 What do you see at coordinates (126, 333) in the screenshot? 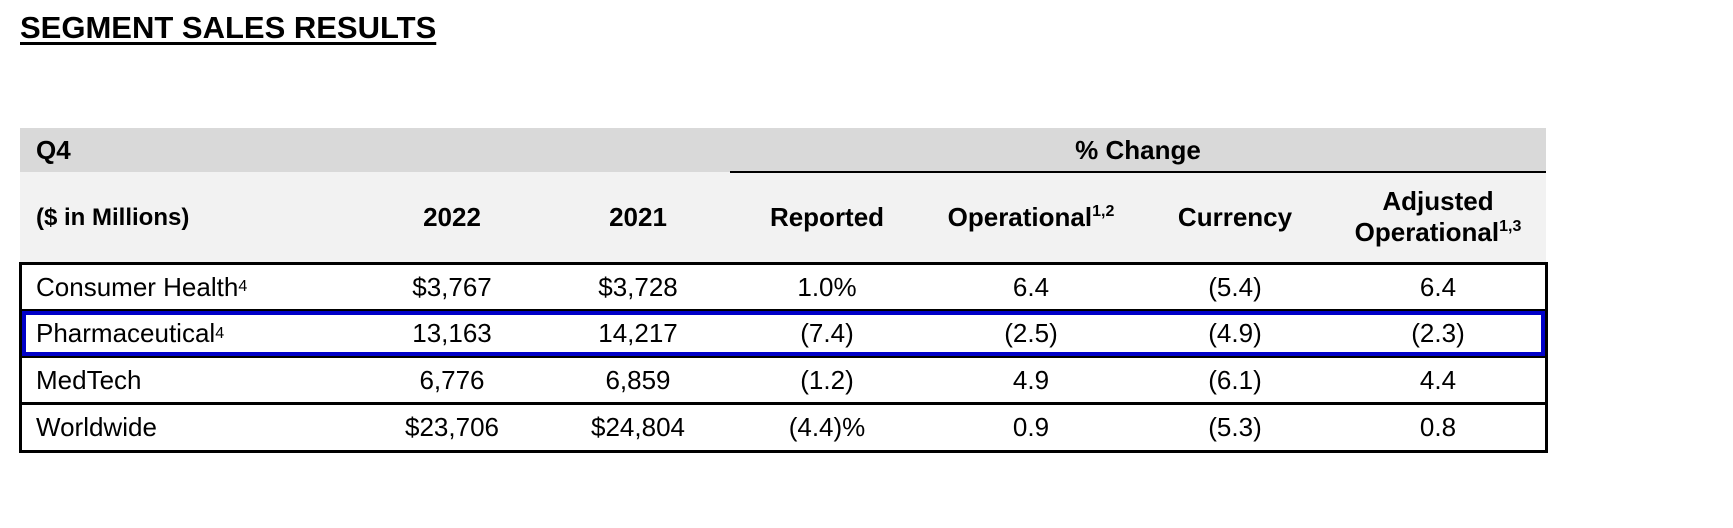
I see `row-text: Pharmaceutical` at bounding box center [126, 333].